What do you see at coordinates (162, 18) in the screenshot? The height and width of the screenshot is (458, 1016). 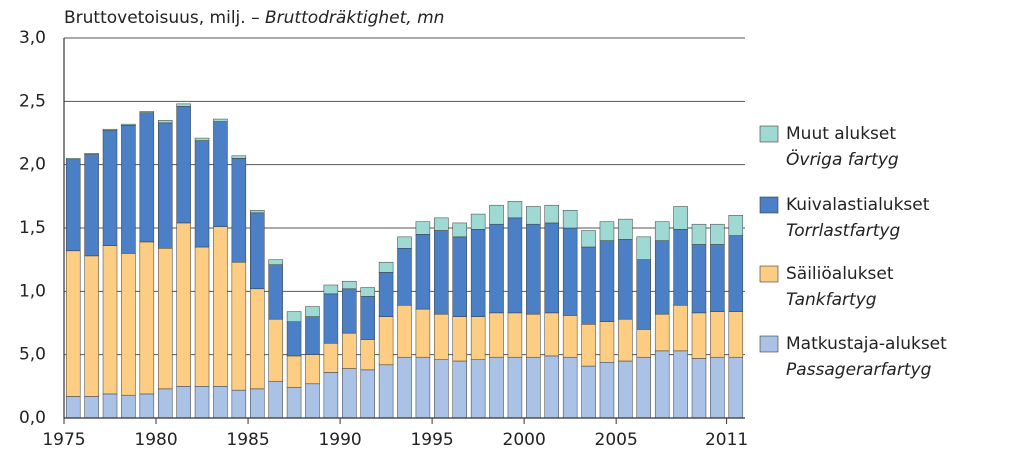 I see `title-fi: Bruttovetoisuus, milj. –` at bounding box center [162, 18].